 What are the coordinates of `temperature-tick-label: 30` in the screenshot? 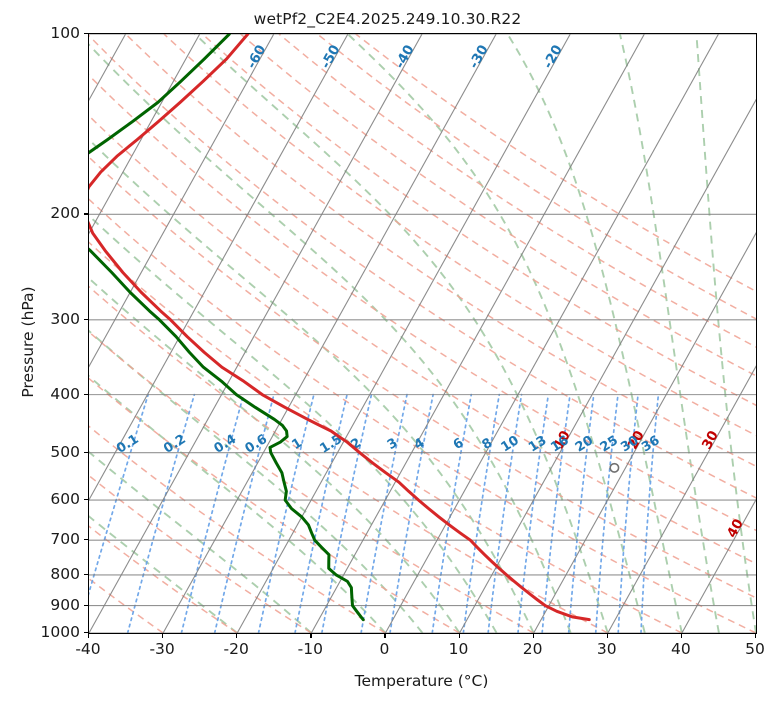 It's located at (606, 649).